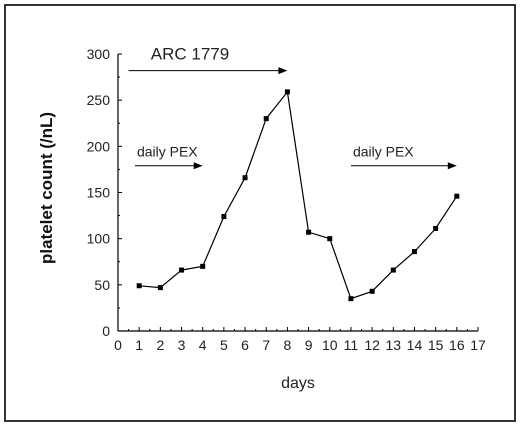 This screenshot has height=426, width=520. Describe the element at coordinates (99, 193) in the screenshot. I see `y-tick-label: 150` at that location.